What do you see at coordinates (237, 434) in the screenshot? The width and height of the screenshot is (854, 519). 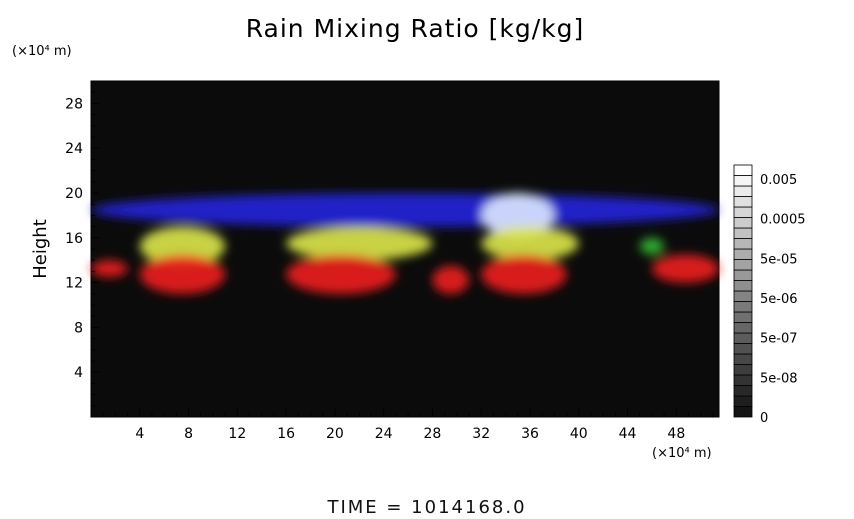 I see `x-tick-label: 12` at bounding box center [237, 434].